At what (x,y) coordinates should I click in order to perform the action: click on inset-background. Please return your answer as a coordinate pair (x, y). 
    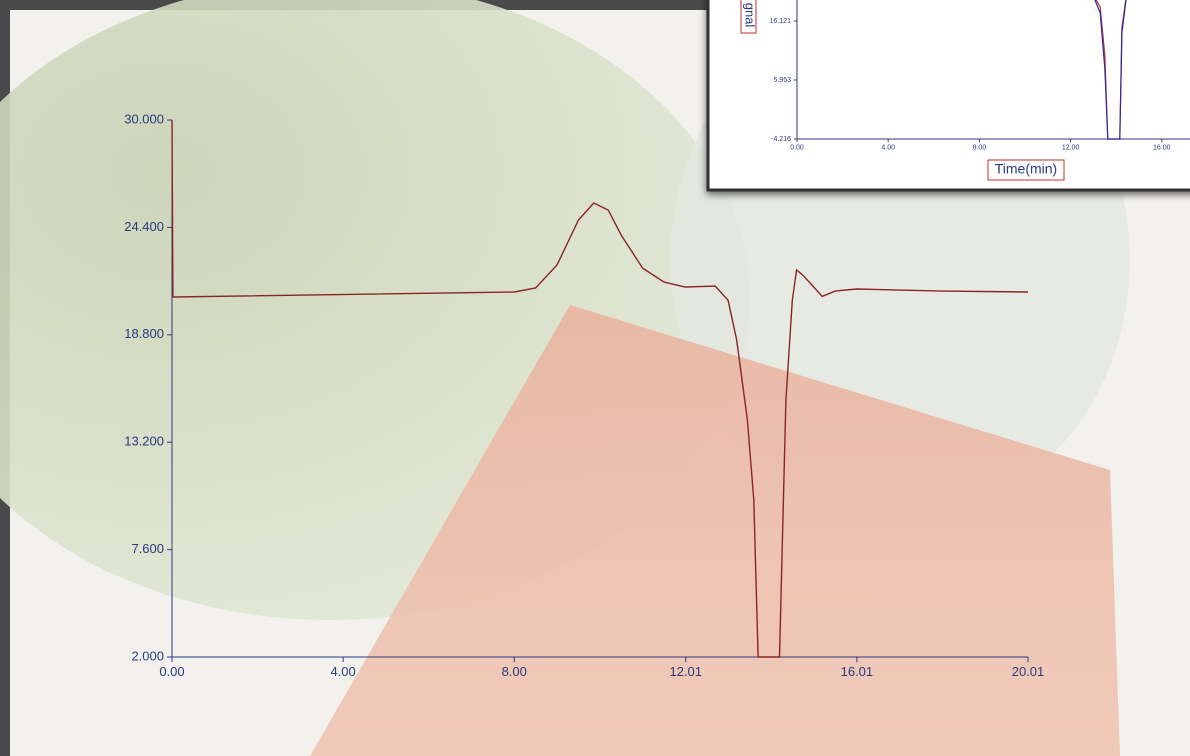
    Looking at the image, I should click on (948, 96).